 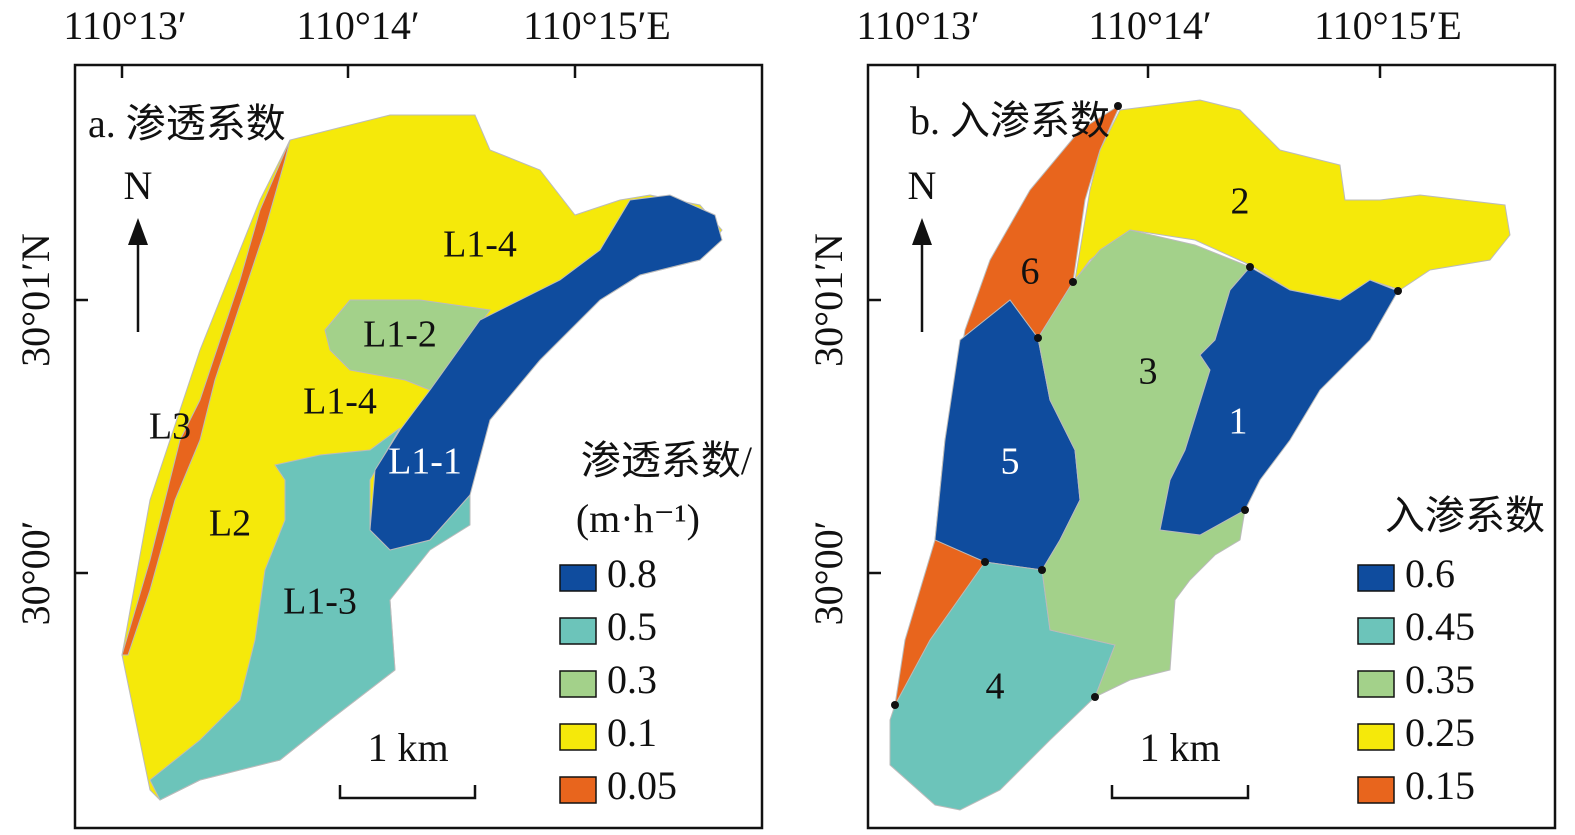 I want to click on legend-label: 0.15, so click(x=1440, y=785).